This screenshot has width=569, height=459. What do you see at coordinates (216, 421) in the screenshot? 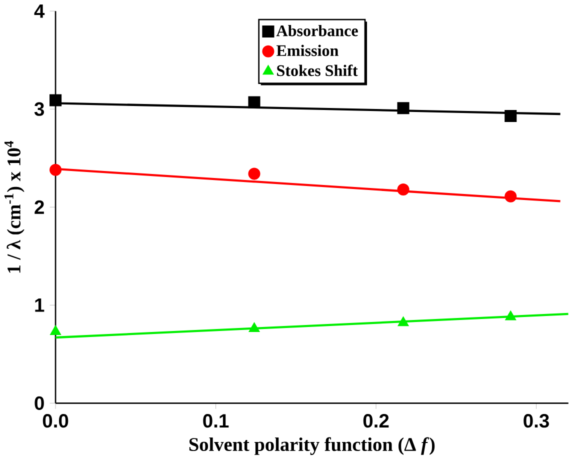
I see `x-tick-label: 0.1` at bounding box center [216, 421].